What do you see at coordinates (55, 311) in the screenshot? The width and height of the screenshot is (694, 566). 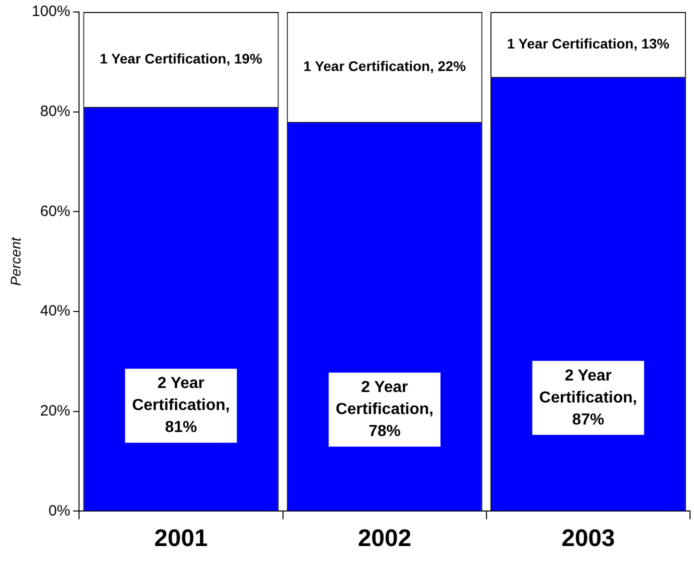 I see `y-tick-label: 40%` at bounding box center [55, 311].